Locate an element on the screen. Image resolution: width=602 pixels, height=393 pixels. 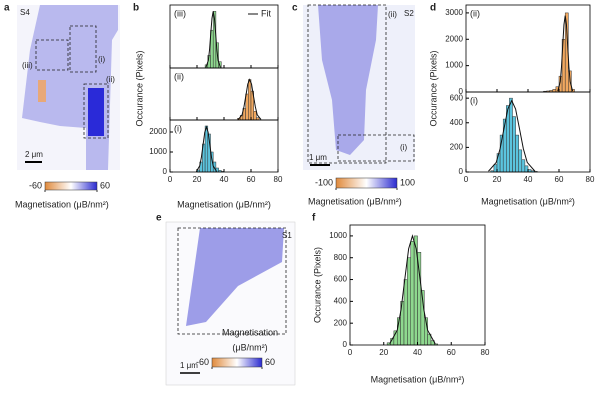
legend-label: Fit is located at coordinates (266, 13).